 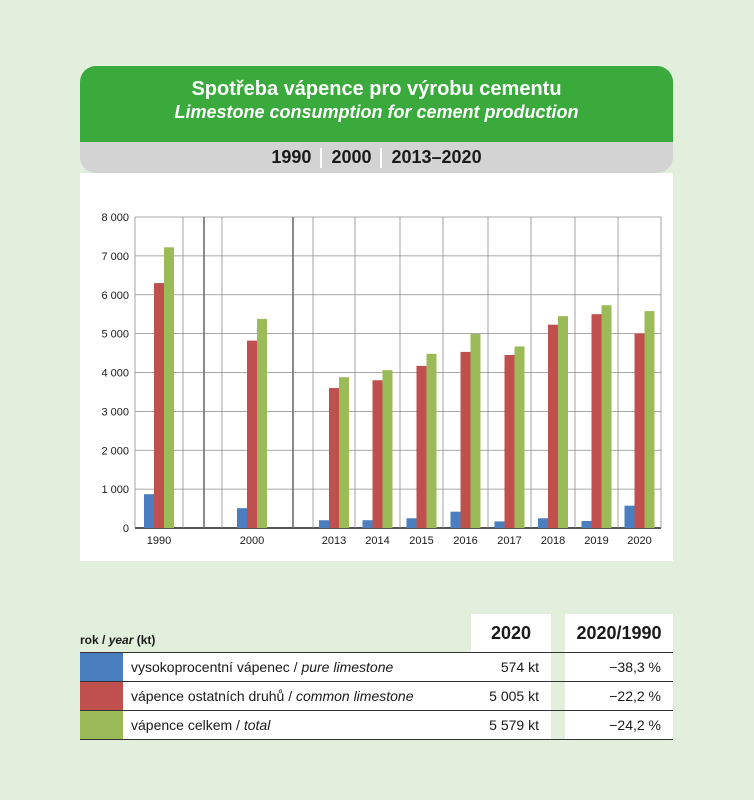 I want to click on legend-name-en: total, so click(x=257, y=725).